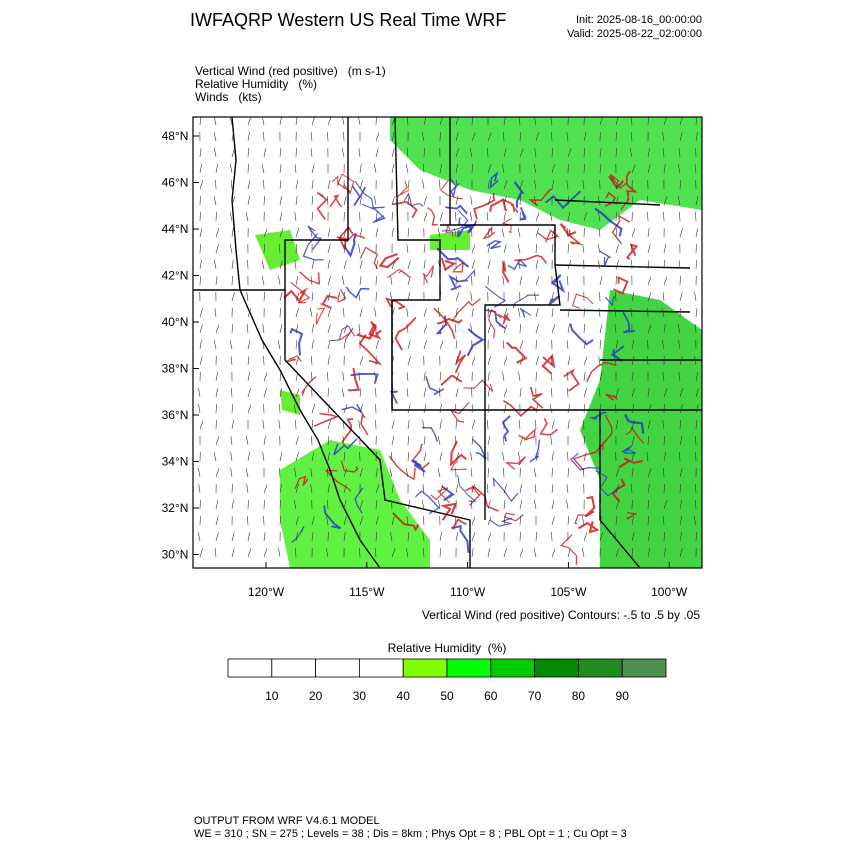  Describe the element at coordinates (175, 415) in the screenshot. I see `lat-label: 36°N` at that location.